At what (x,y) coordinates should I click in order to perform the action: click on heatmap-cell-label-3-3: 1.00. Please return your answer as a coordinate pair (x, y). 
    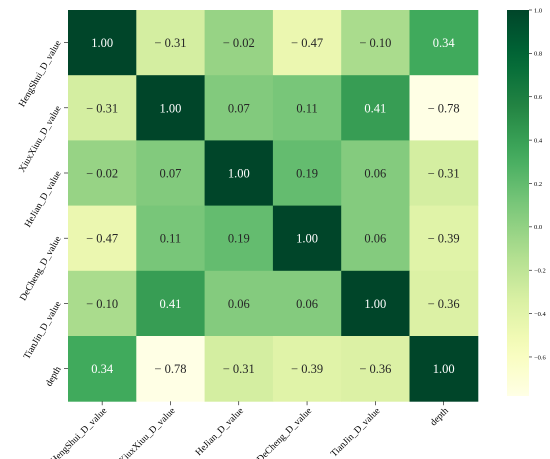
    Looking at the image, I should click on (307, 239).